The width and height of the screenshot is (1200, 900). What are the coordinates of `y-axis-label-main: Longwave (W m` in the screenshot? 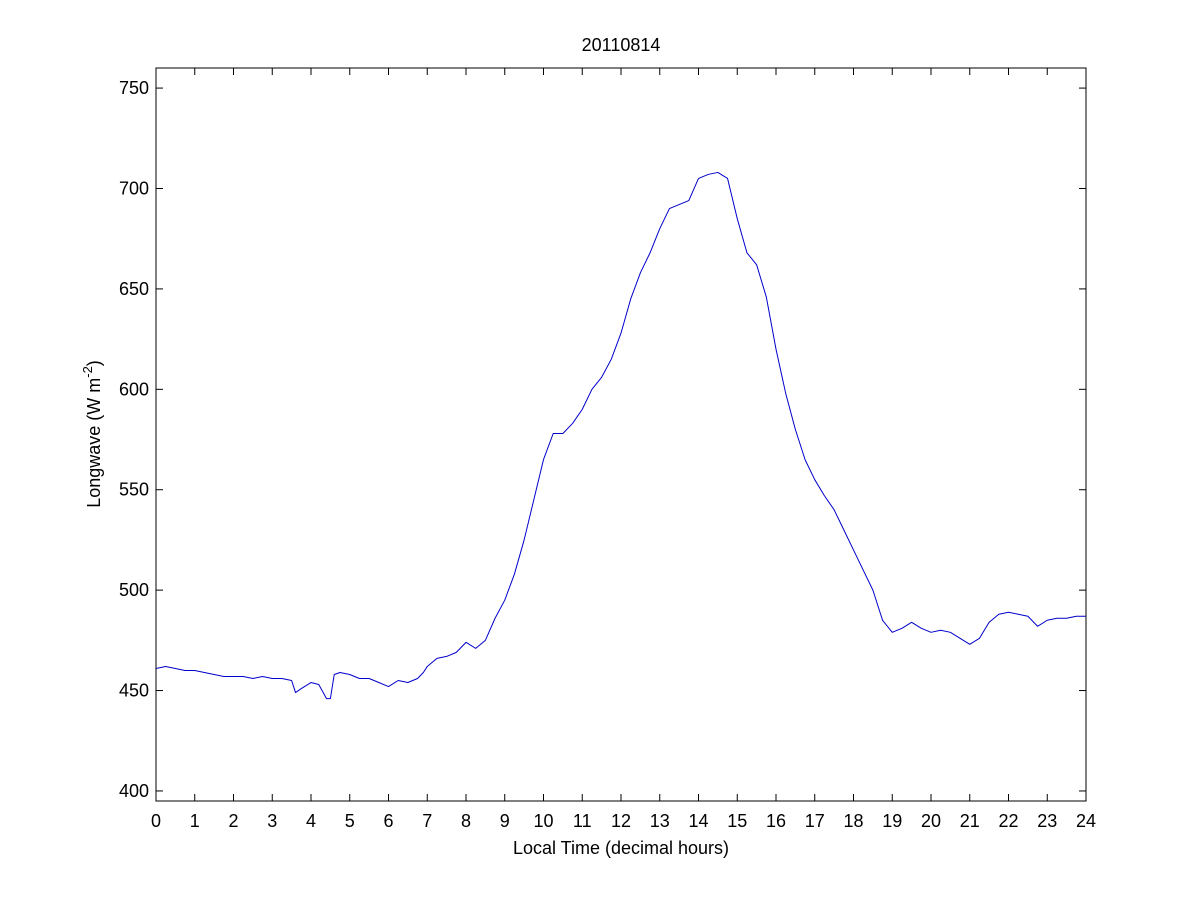 It's located at (94, 443).